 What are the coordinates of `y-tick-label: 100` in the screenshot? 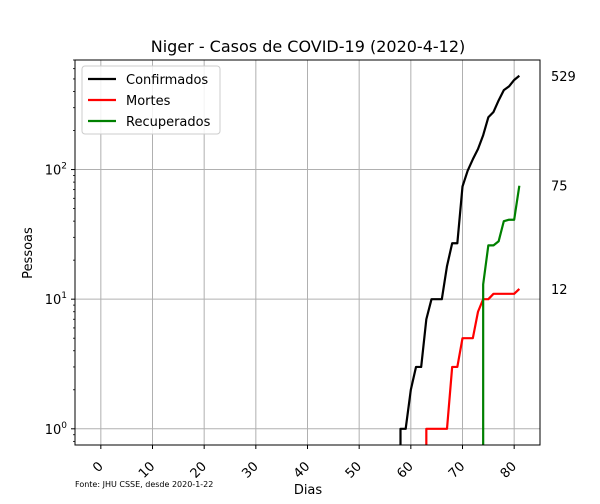 It's located at (56, 429).